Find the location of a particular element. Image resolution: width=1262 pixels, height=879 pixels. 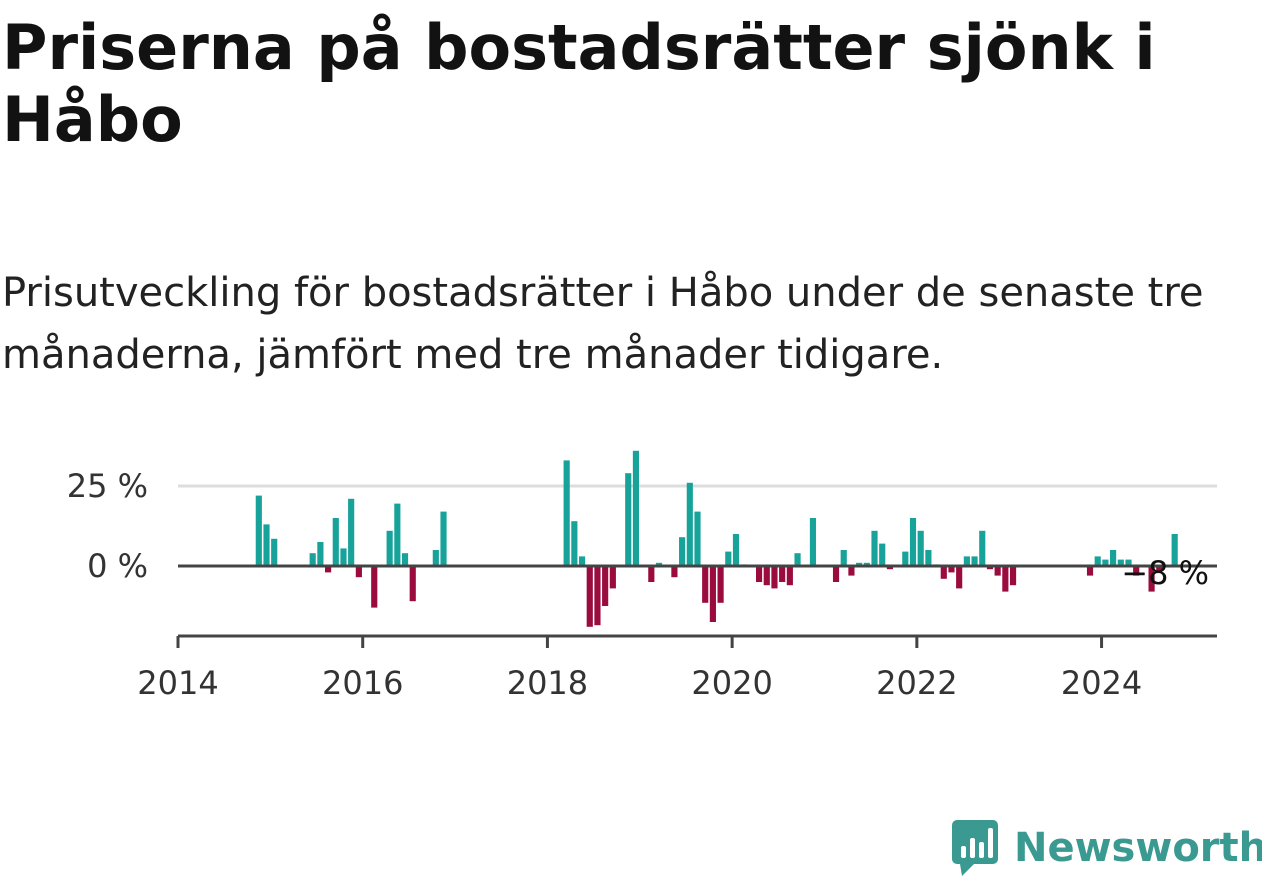

newsworthy-logo: Newsworthy is located at coordinates (1106, 848).